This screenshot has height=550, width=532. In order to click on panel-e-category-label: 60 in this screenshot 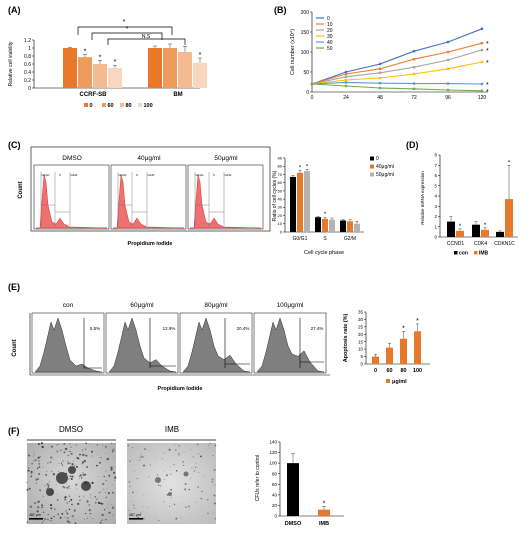, I will do `click(389, 371)`.